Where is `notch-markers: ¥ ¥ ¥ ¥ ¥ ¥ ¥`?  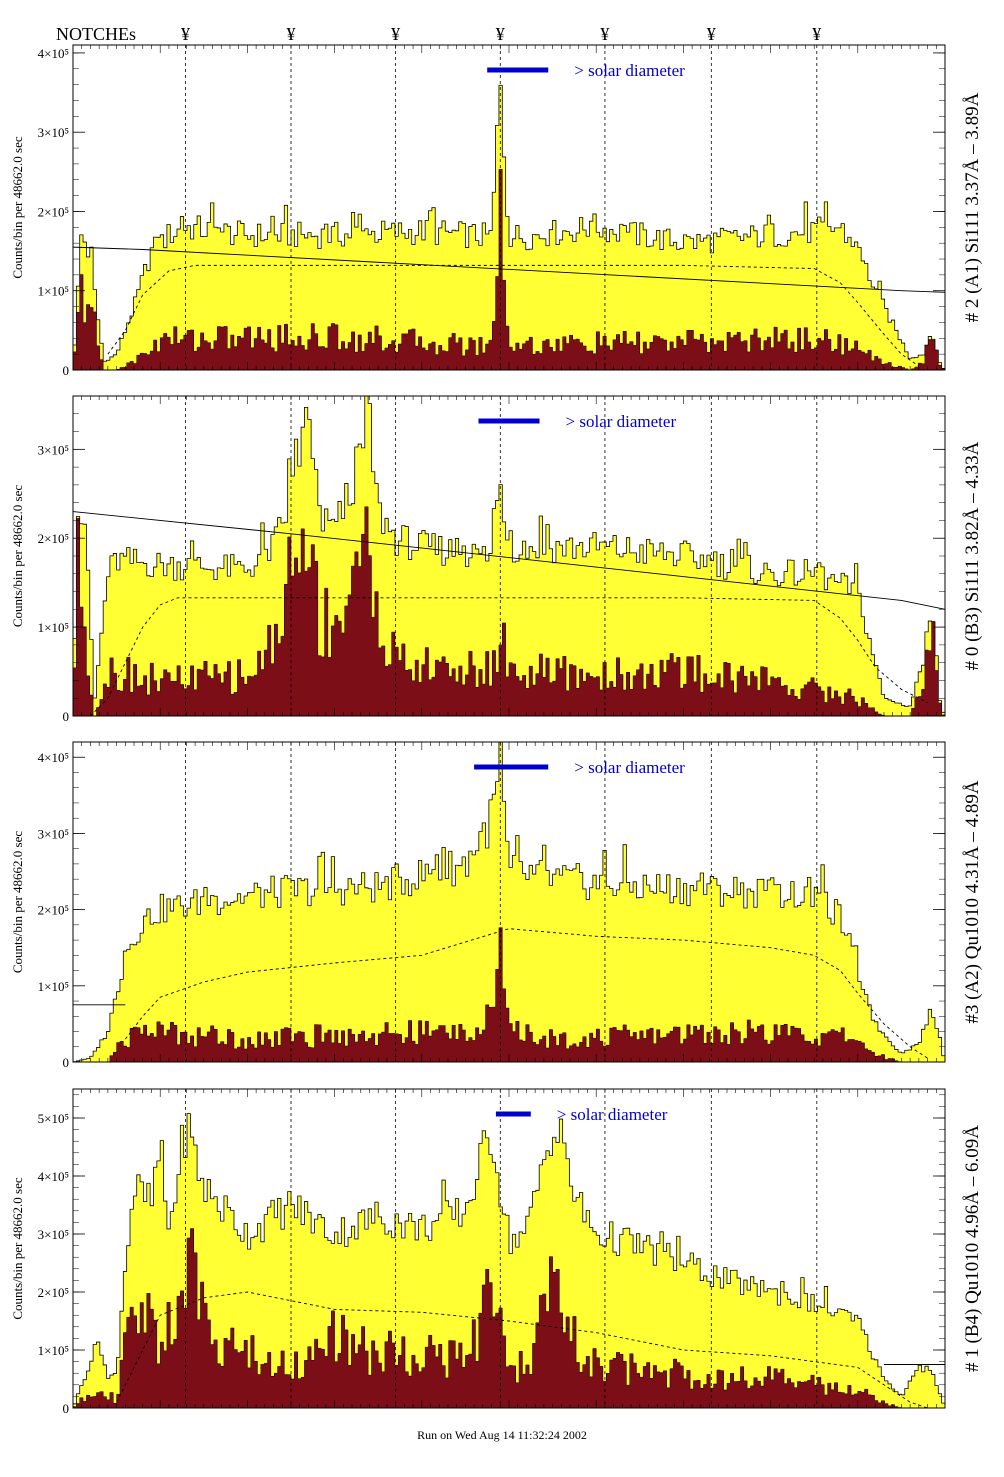 notch-markers: ¥ ¥ ¥ ¥ ¥ ¥ ¥ is located at coordinates (501, 34).